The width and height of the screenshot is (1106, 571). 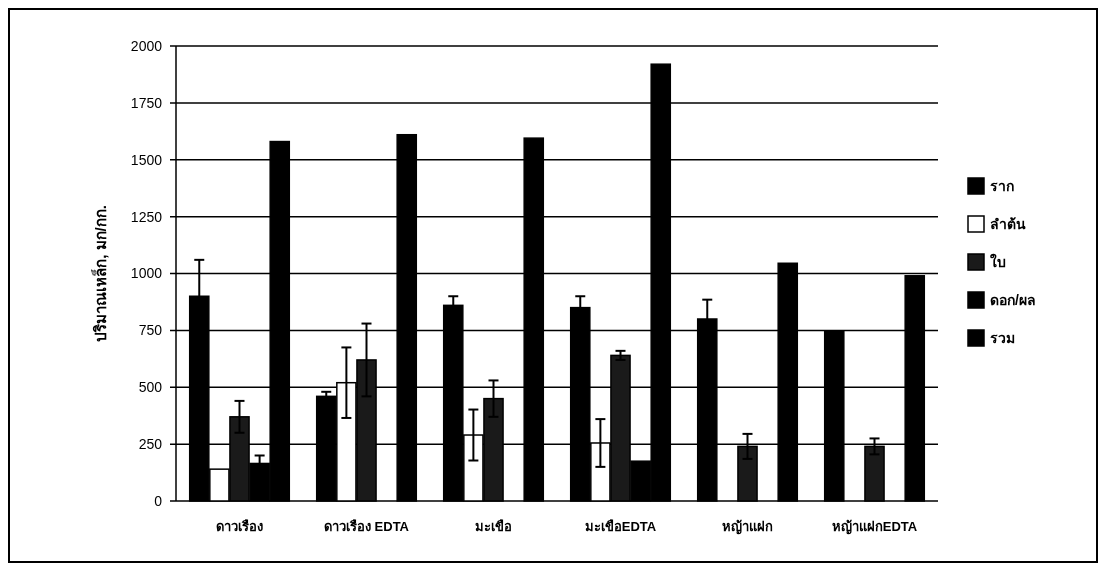 What do you see at coordinates (366, 526) in the screenshot?
I see `x-tick-label: ดาวเรือง EDTA` at bounding box center [366, 526].